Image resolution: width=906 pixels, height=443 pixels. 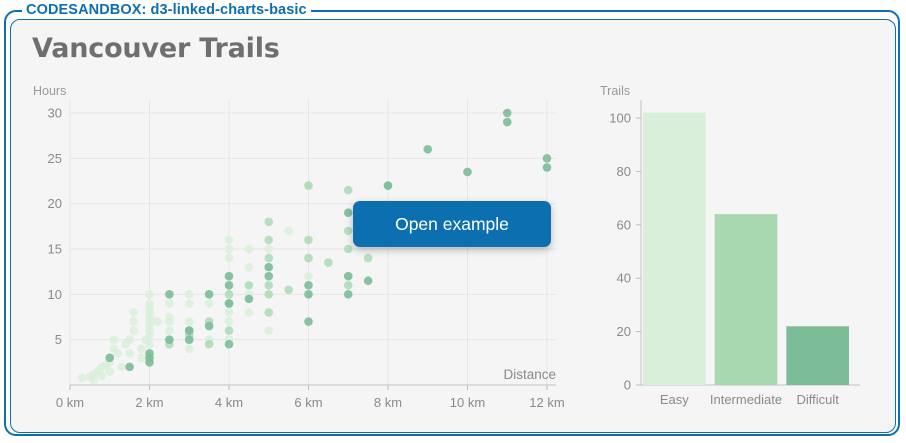 I want to click on y-axis-title: Hours, so click(x=49, y=91).